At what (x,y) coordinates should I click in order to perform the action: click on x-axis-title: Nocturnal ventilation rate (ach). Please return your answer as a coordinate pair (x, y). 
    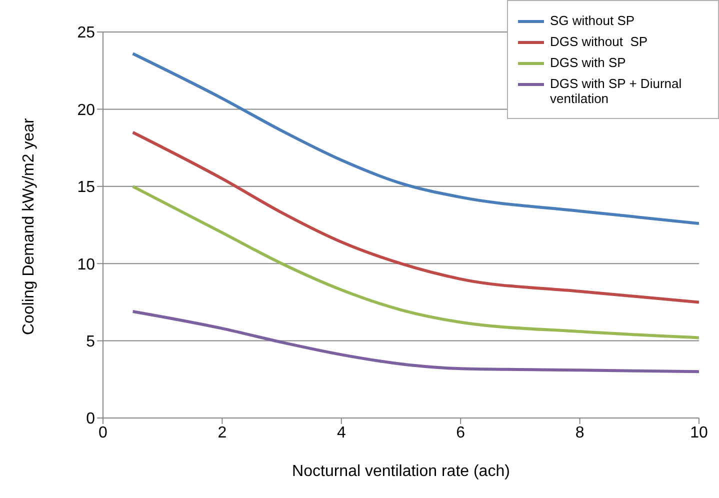
    Looking at the image, I should click on (401, 471).